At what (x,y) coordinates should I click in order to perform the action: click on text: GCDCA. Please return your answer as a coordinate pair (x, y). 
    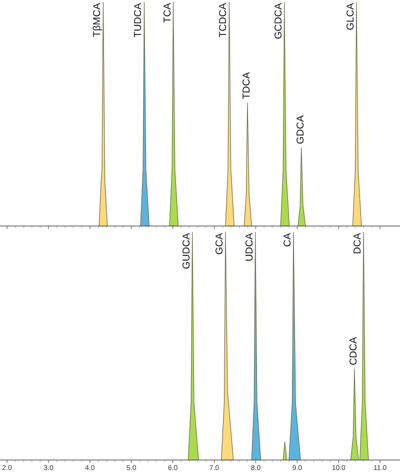
    Looking at the image, I should click on (278, 21).